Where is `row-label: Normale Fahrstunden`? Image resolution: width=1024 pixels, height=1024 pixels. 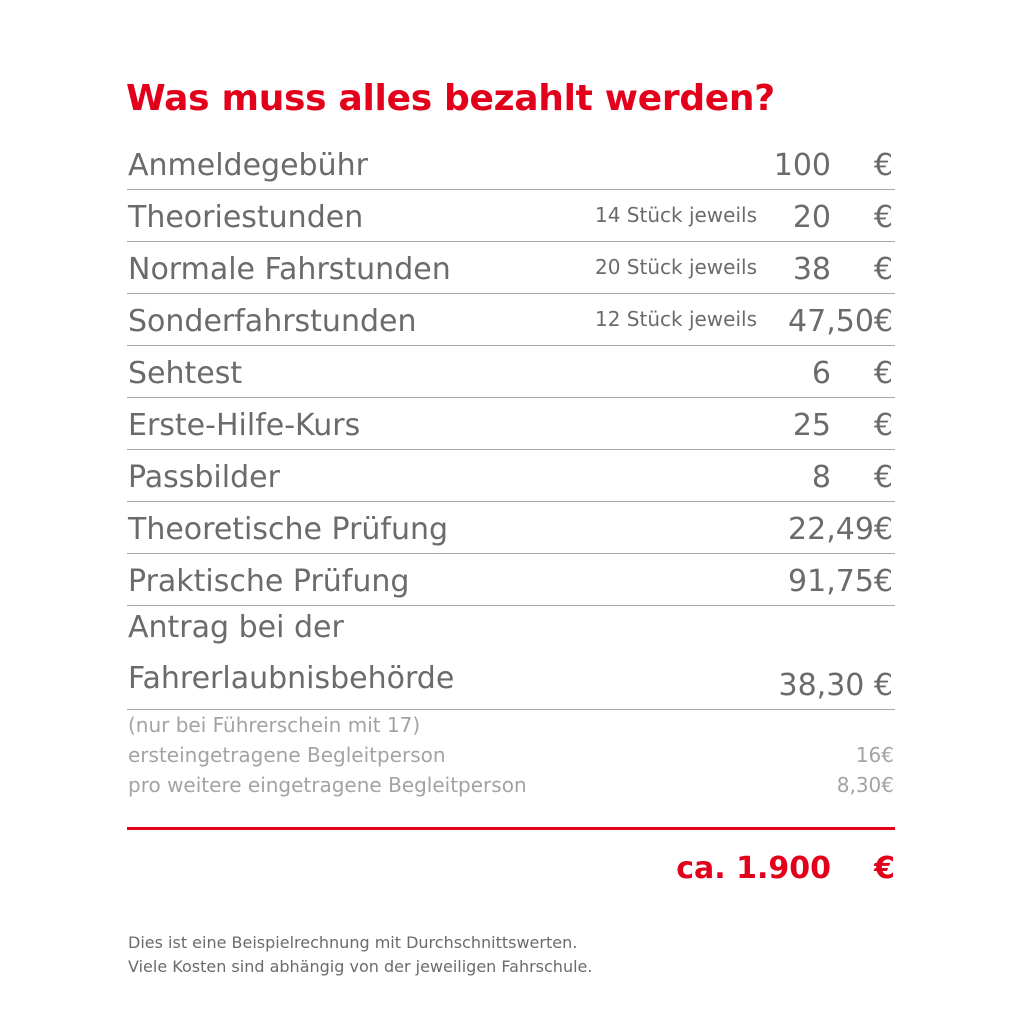 row-label: Normale Fahrstunden is located at coordinates (289, 269).